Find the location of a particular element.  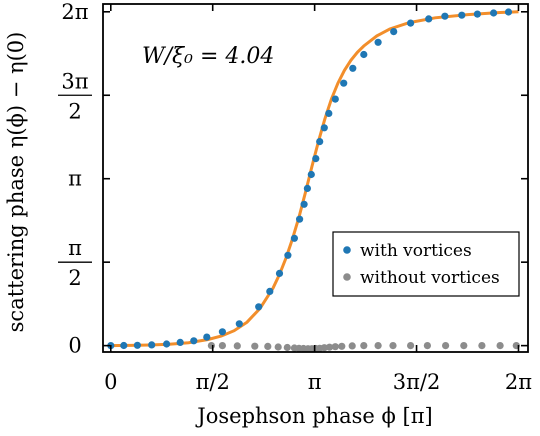

x-tick-label: 3π/2 is located at coordinates (417, 382).